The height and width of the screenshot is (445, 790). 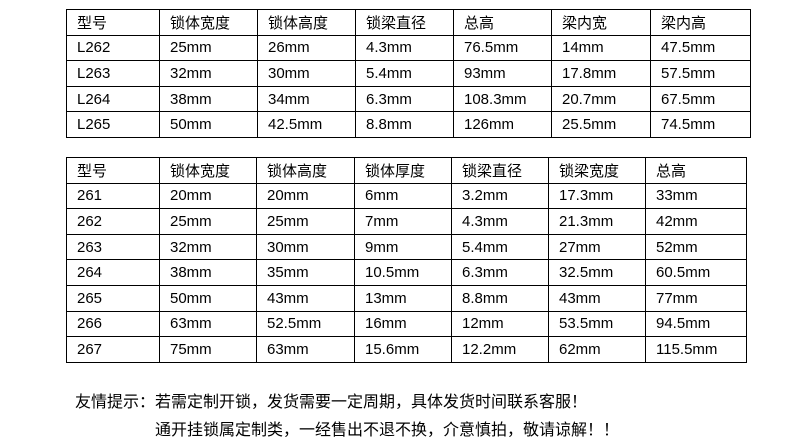 I want to click on table-row: 265 50mm 43mm 13mm 8.8mm 43mm 77mm, so click(x=406, y=298).